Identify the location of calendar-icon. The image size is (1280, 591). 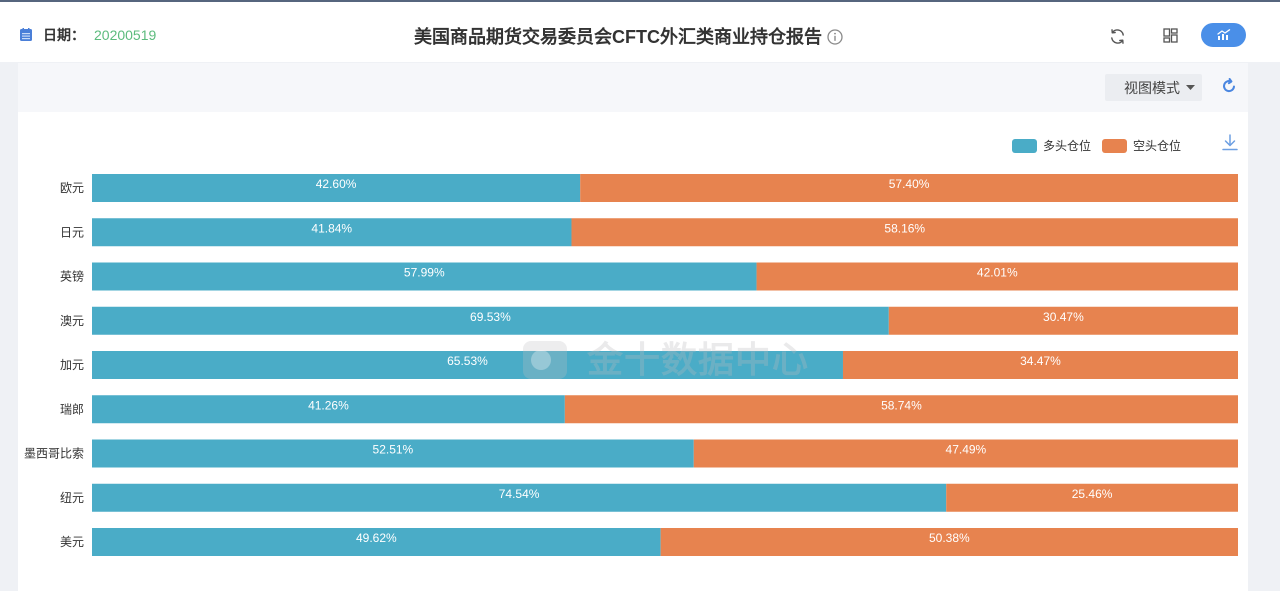
(26, 34).